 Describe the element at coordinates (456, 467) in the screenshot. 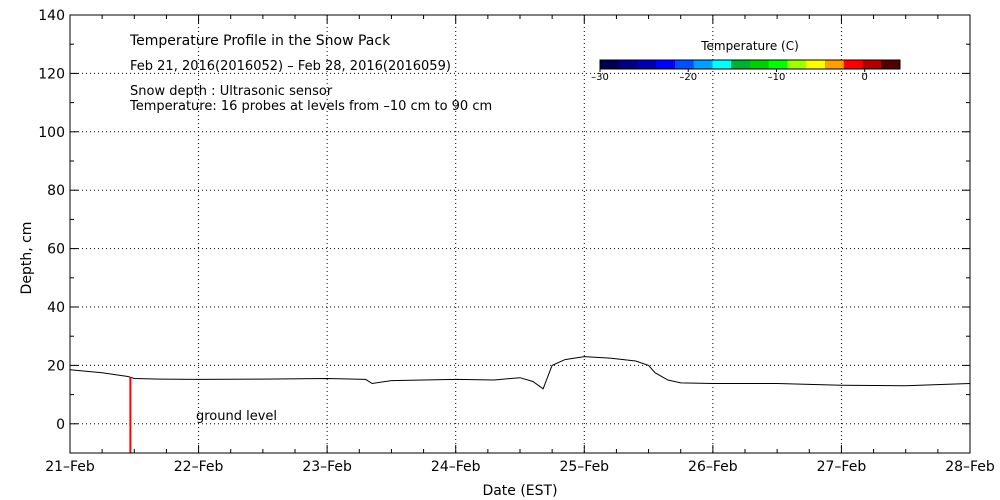

I see `x-tick-label: 24–Feb` at that location.